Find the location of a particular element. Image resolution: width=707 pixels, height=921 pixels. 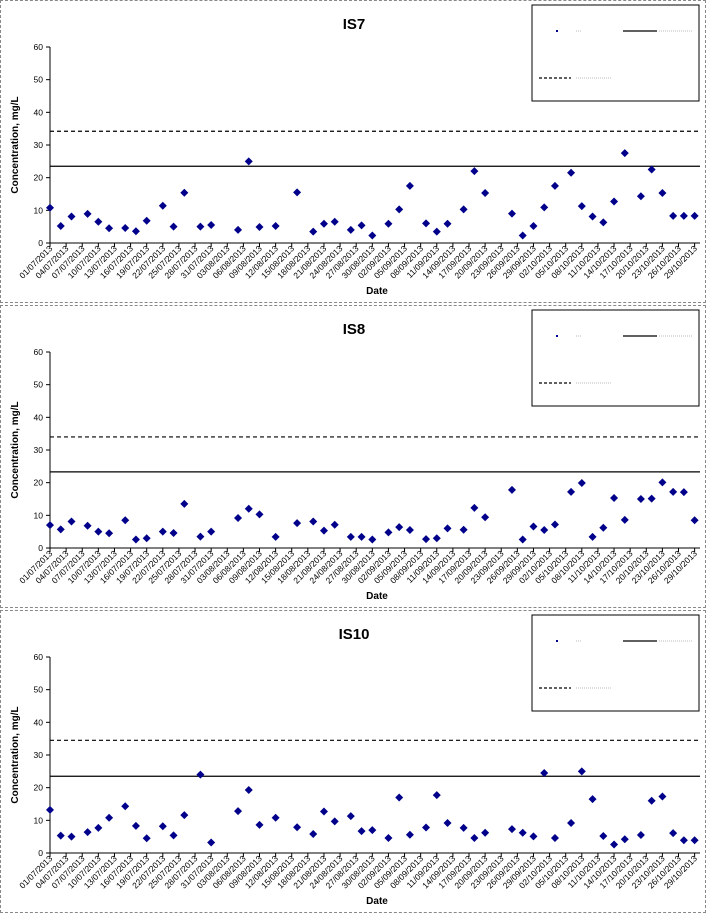

y-tick-label: 20 is located at coordinates (39, 788).